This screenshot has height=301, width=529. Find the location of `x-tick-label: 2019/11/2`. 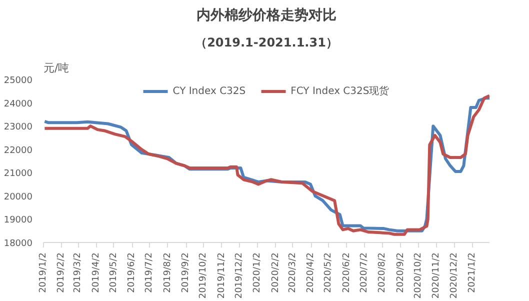

x-tick-label: 2019/11/2 is located at coordinates (221, 275).